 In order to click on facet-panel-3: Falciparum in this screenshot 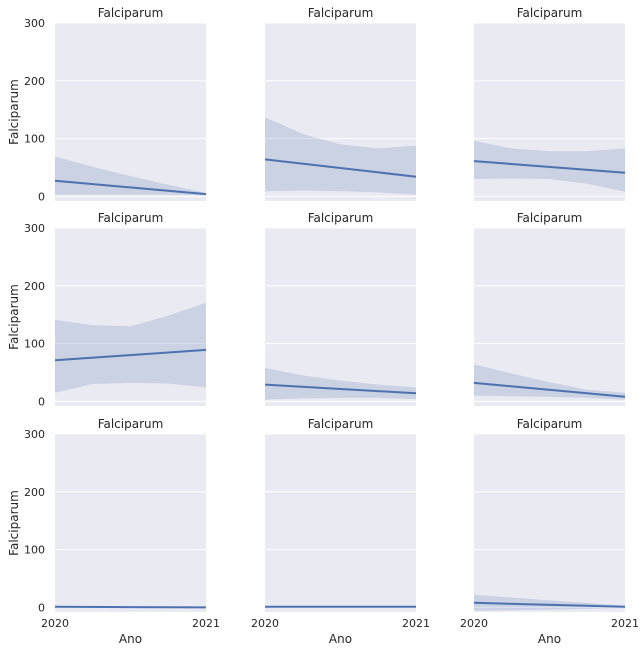, I will do `click(549, 103)`.